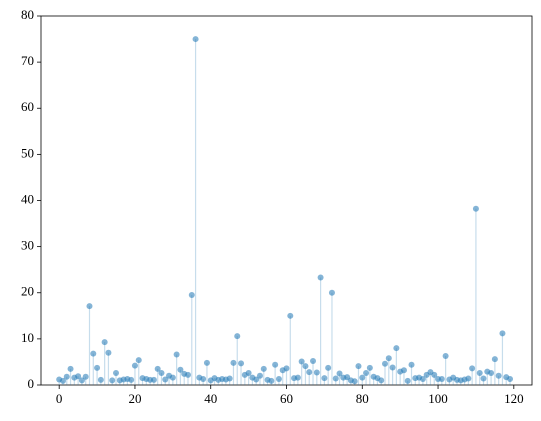 This screenshot has width=541, height=421. What do you see at coordinates (514, 398) in the screenshot?
I see `x-tick-label: 120` at bounding box center [514, 398].